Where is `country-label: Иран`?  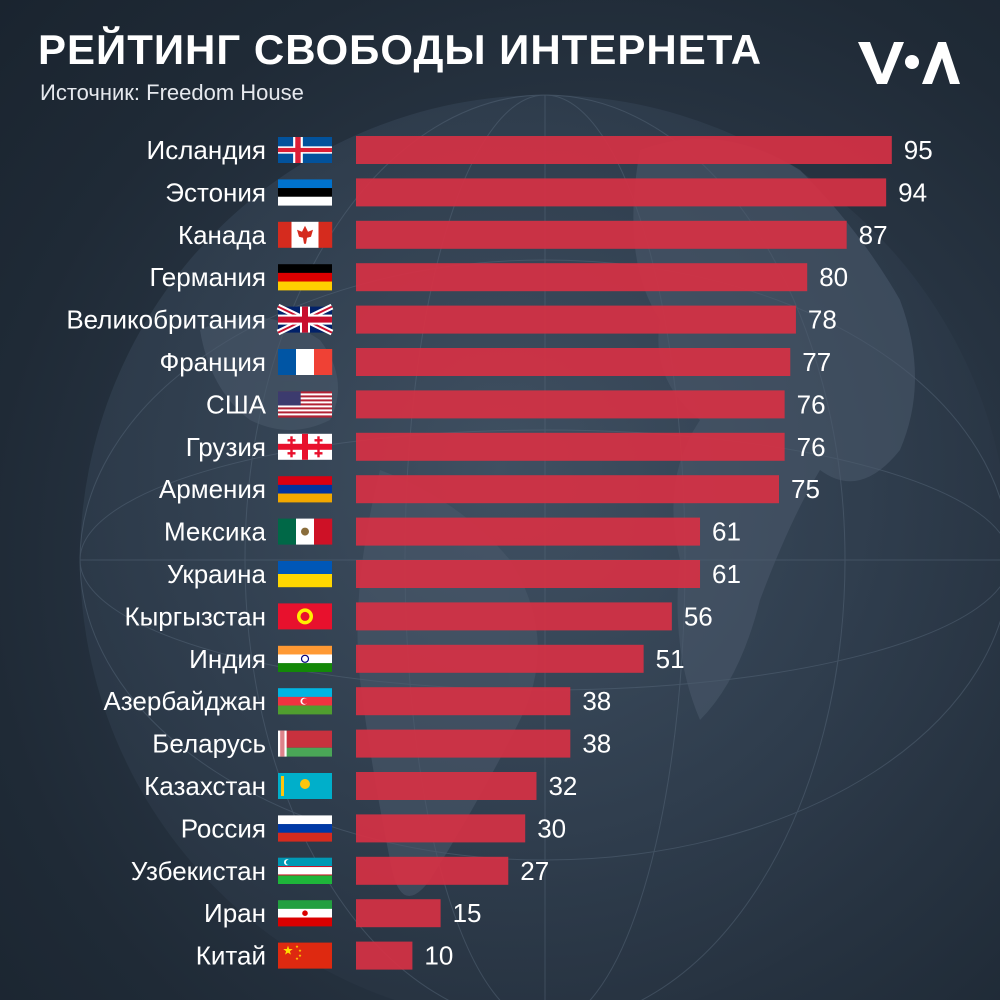
country-label: Иран is located at coordinates (235, 913).